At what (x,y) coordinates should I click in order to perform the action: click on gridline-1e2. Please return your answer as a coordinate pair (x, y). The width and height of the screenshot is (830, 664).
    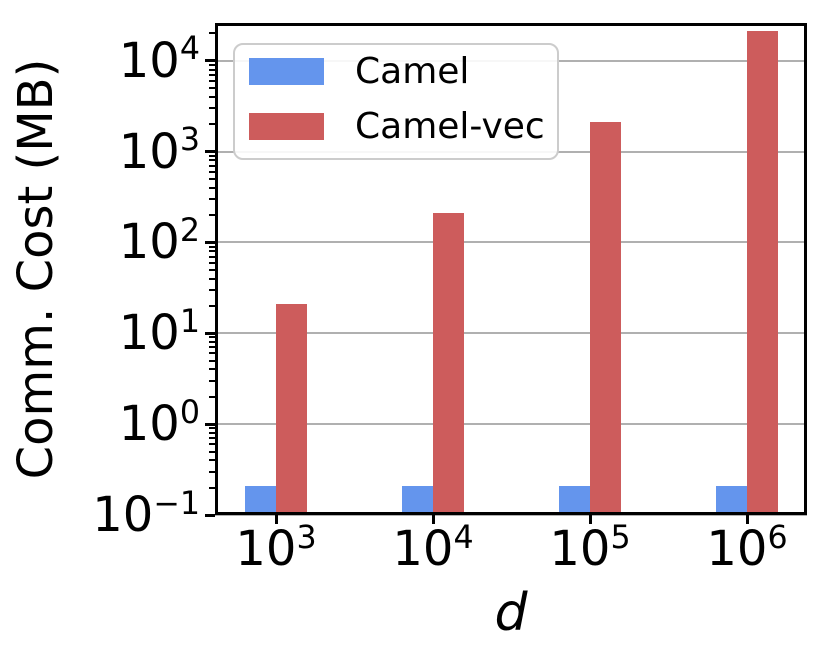
    Looking at the image, I should click on (511, 242).